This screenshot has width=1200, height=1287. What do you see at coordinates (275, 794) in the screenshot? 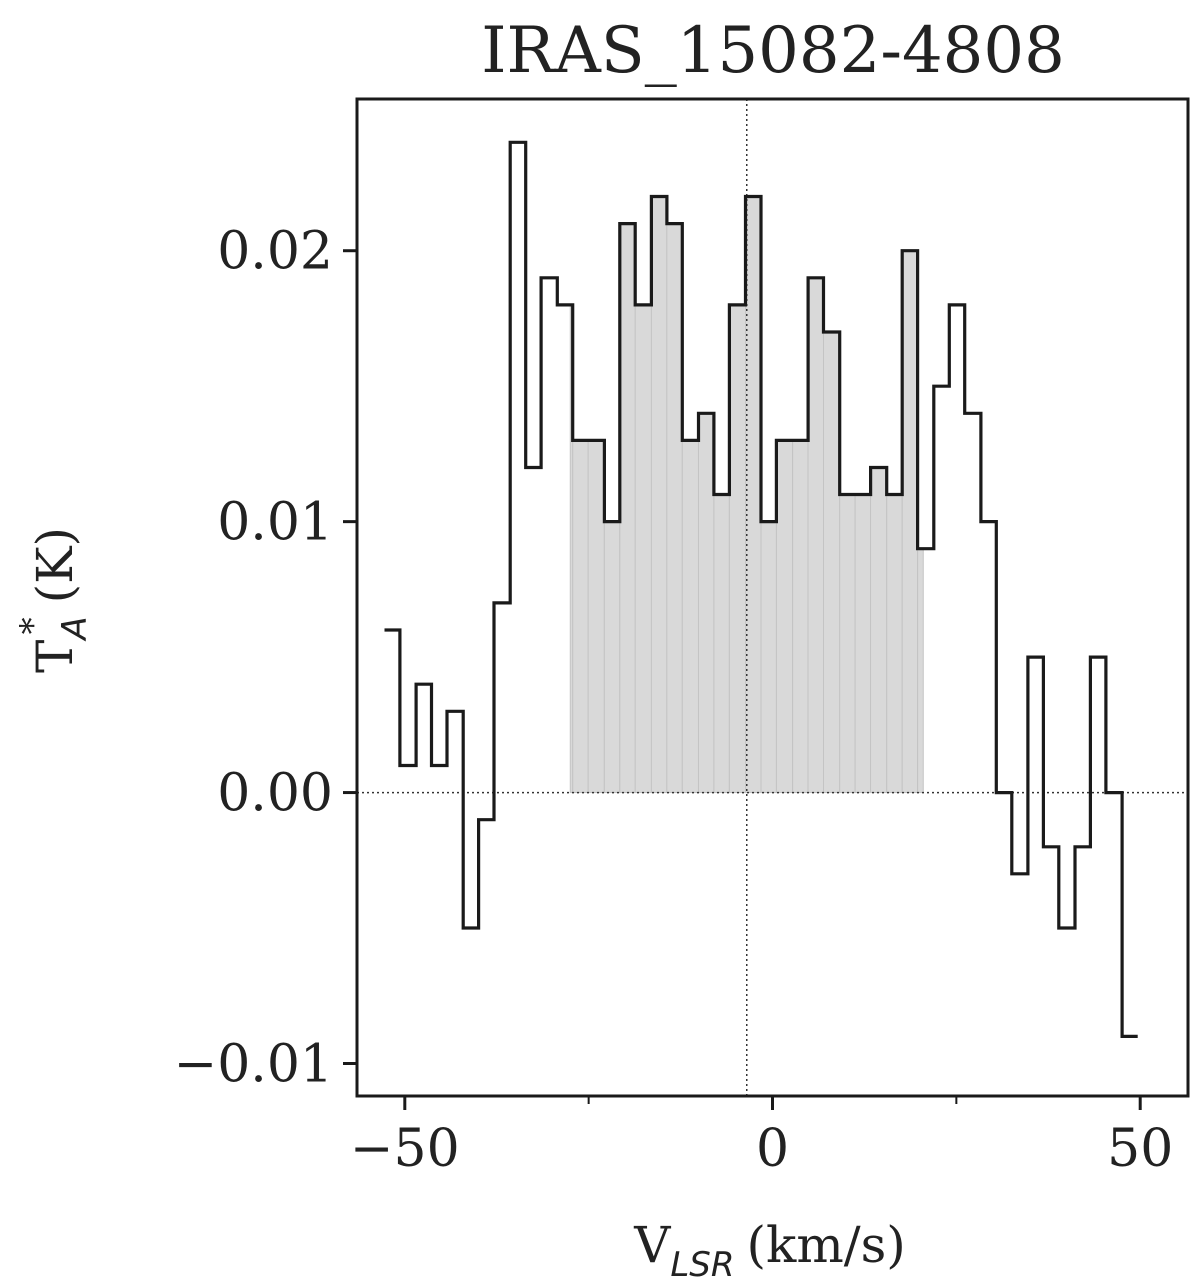
I see `y-tick-label: 0.00` at bounding box center [275, 794].